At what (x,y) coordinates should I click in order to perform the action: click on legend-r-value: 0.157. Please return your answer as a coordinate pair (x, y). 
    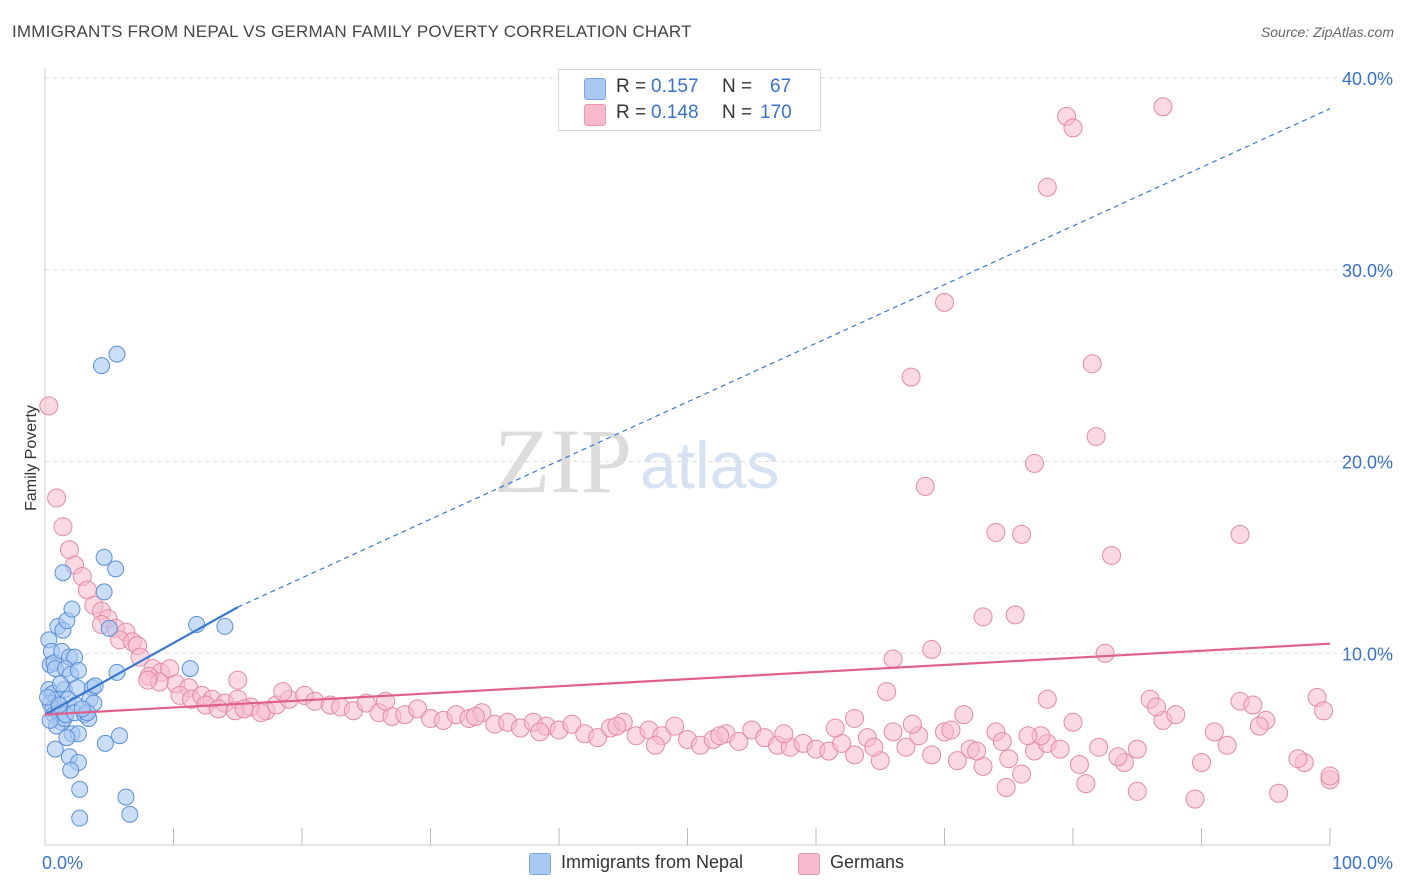
    Looking at the image, I should click on (675, 86).